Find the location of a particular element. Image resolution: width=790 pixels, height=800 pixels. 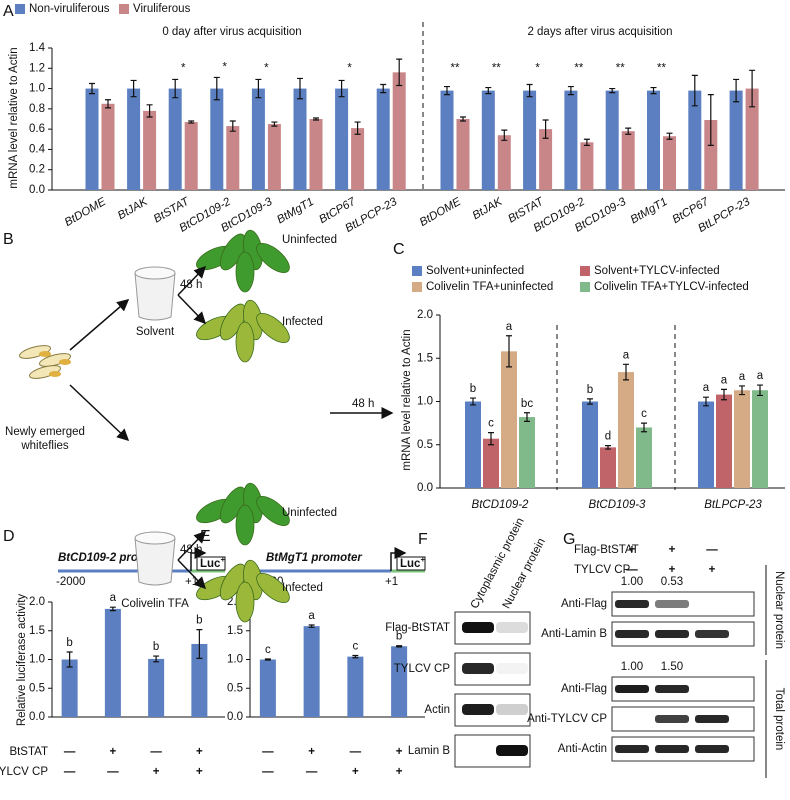

legend-swatch is located at coordinates (585, 287).